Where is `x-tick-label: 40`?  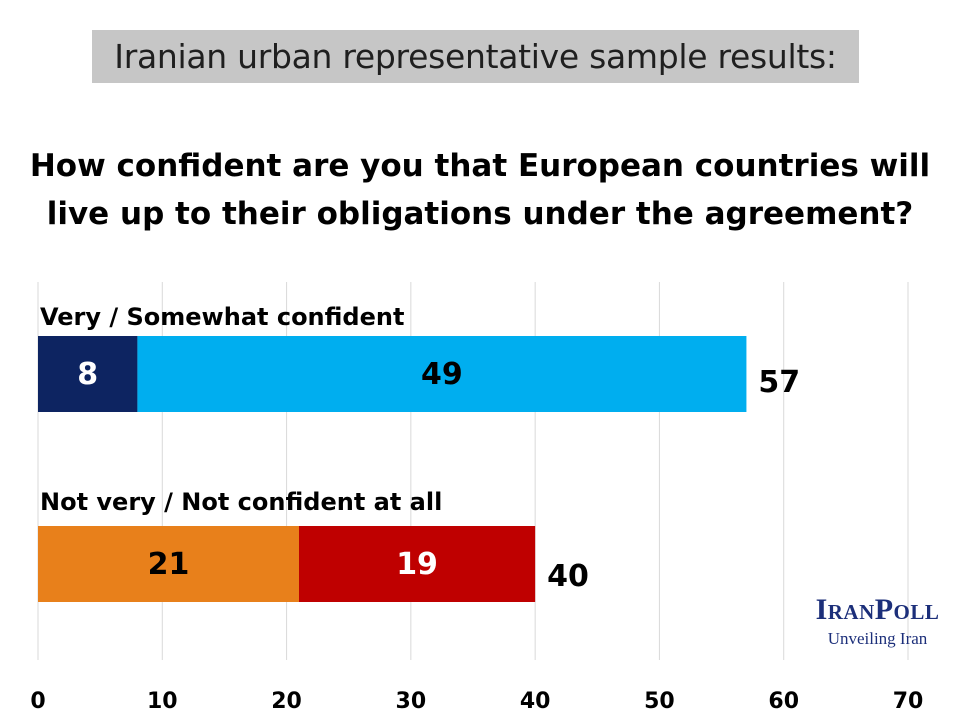 x-tick-label: 40 is located at coordinates (535, 701).